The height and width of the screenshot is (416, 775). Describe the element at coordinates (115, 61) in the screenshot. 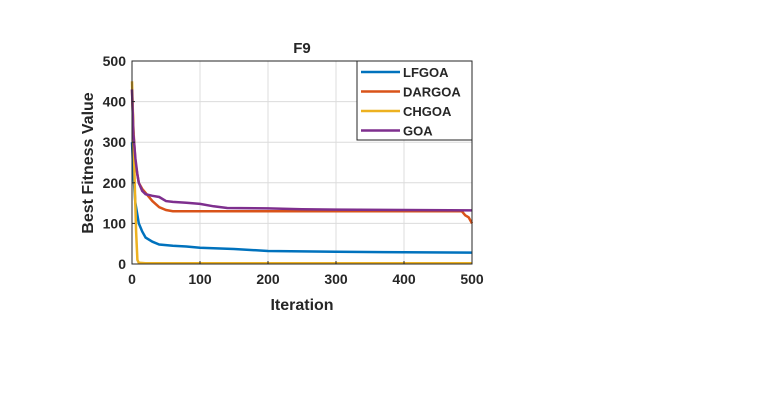

I see `y-tick-label: 500` at that location.